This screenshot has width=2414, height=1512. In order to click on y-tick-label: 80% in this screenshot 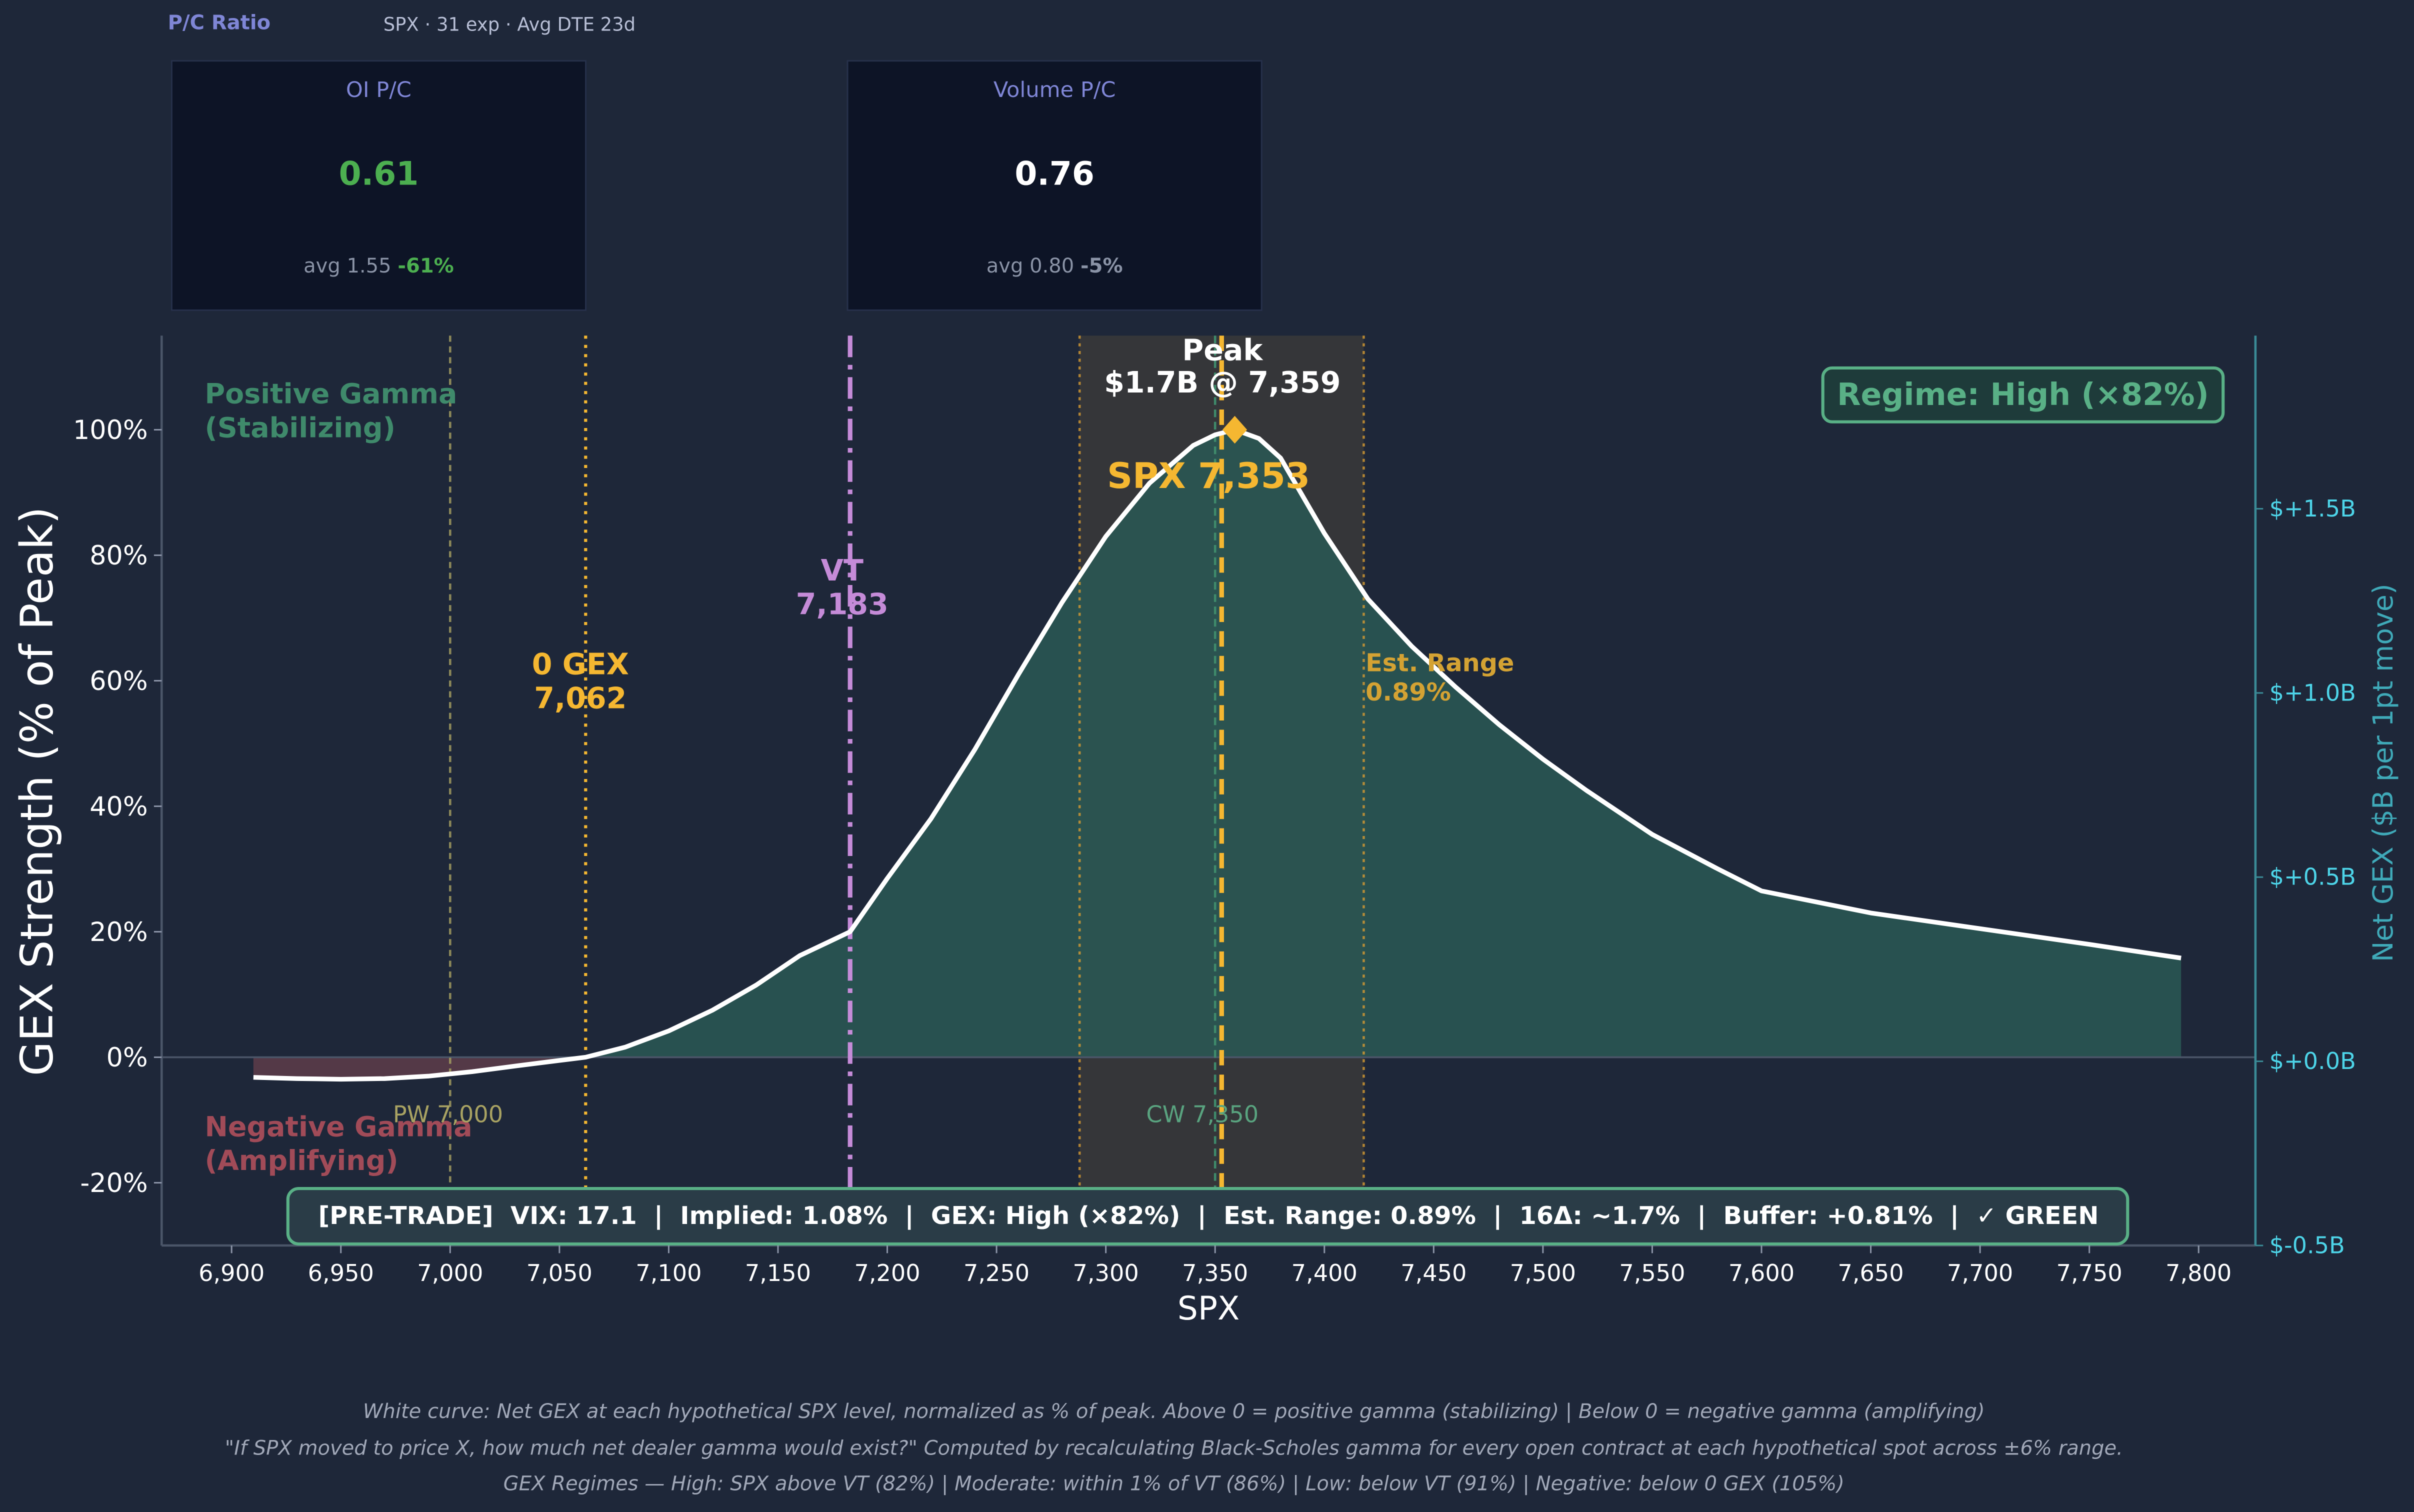, I will do `click(119, 555)`.